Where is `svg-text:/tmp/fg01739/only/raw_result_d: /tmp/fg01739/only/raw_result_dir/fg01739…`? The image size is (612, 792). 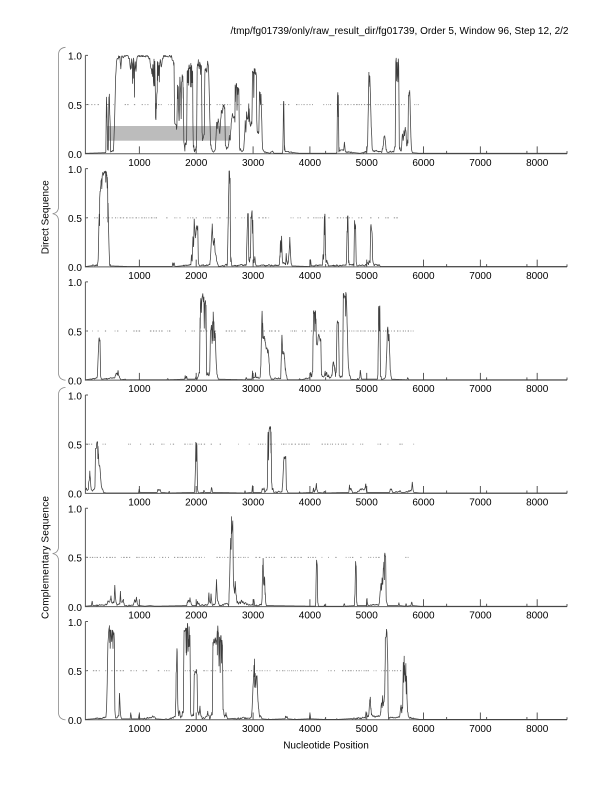 svg-text:/tmp/fg01739/only/raw_result_d: /tmp/fg01739/only/raw_result_dir/fg01739… is located at coordinates (400, 31).